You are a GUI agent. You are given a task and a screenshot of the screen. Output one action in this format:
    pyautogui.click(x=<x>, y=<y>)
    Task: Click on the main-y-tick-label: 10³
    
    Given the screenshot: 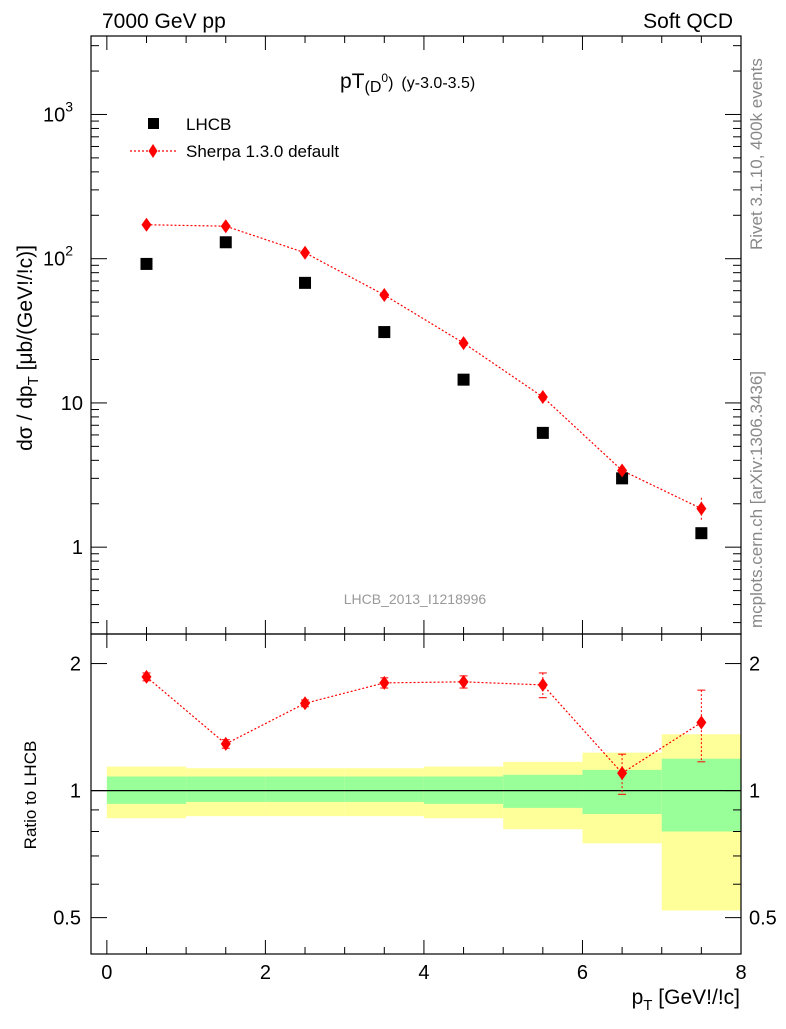 What is the action you would take?
    pyautogui.click(x=58, y=112)
    